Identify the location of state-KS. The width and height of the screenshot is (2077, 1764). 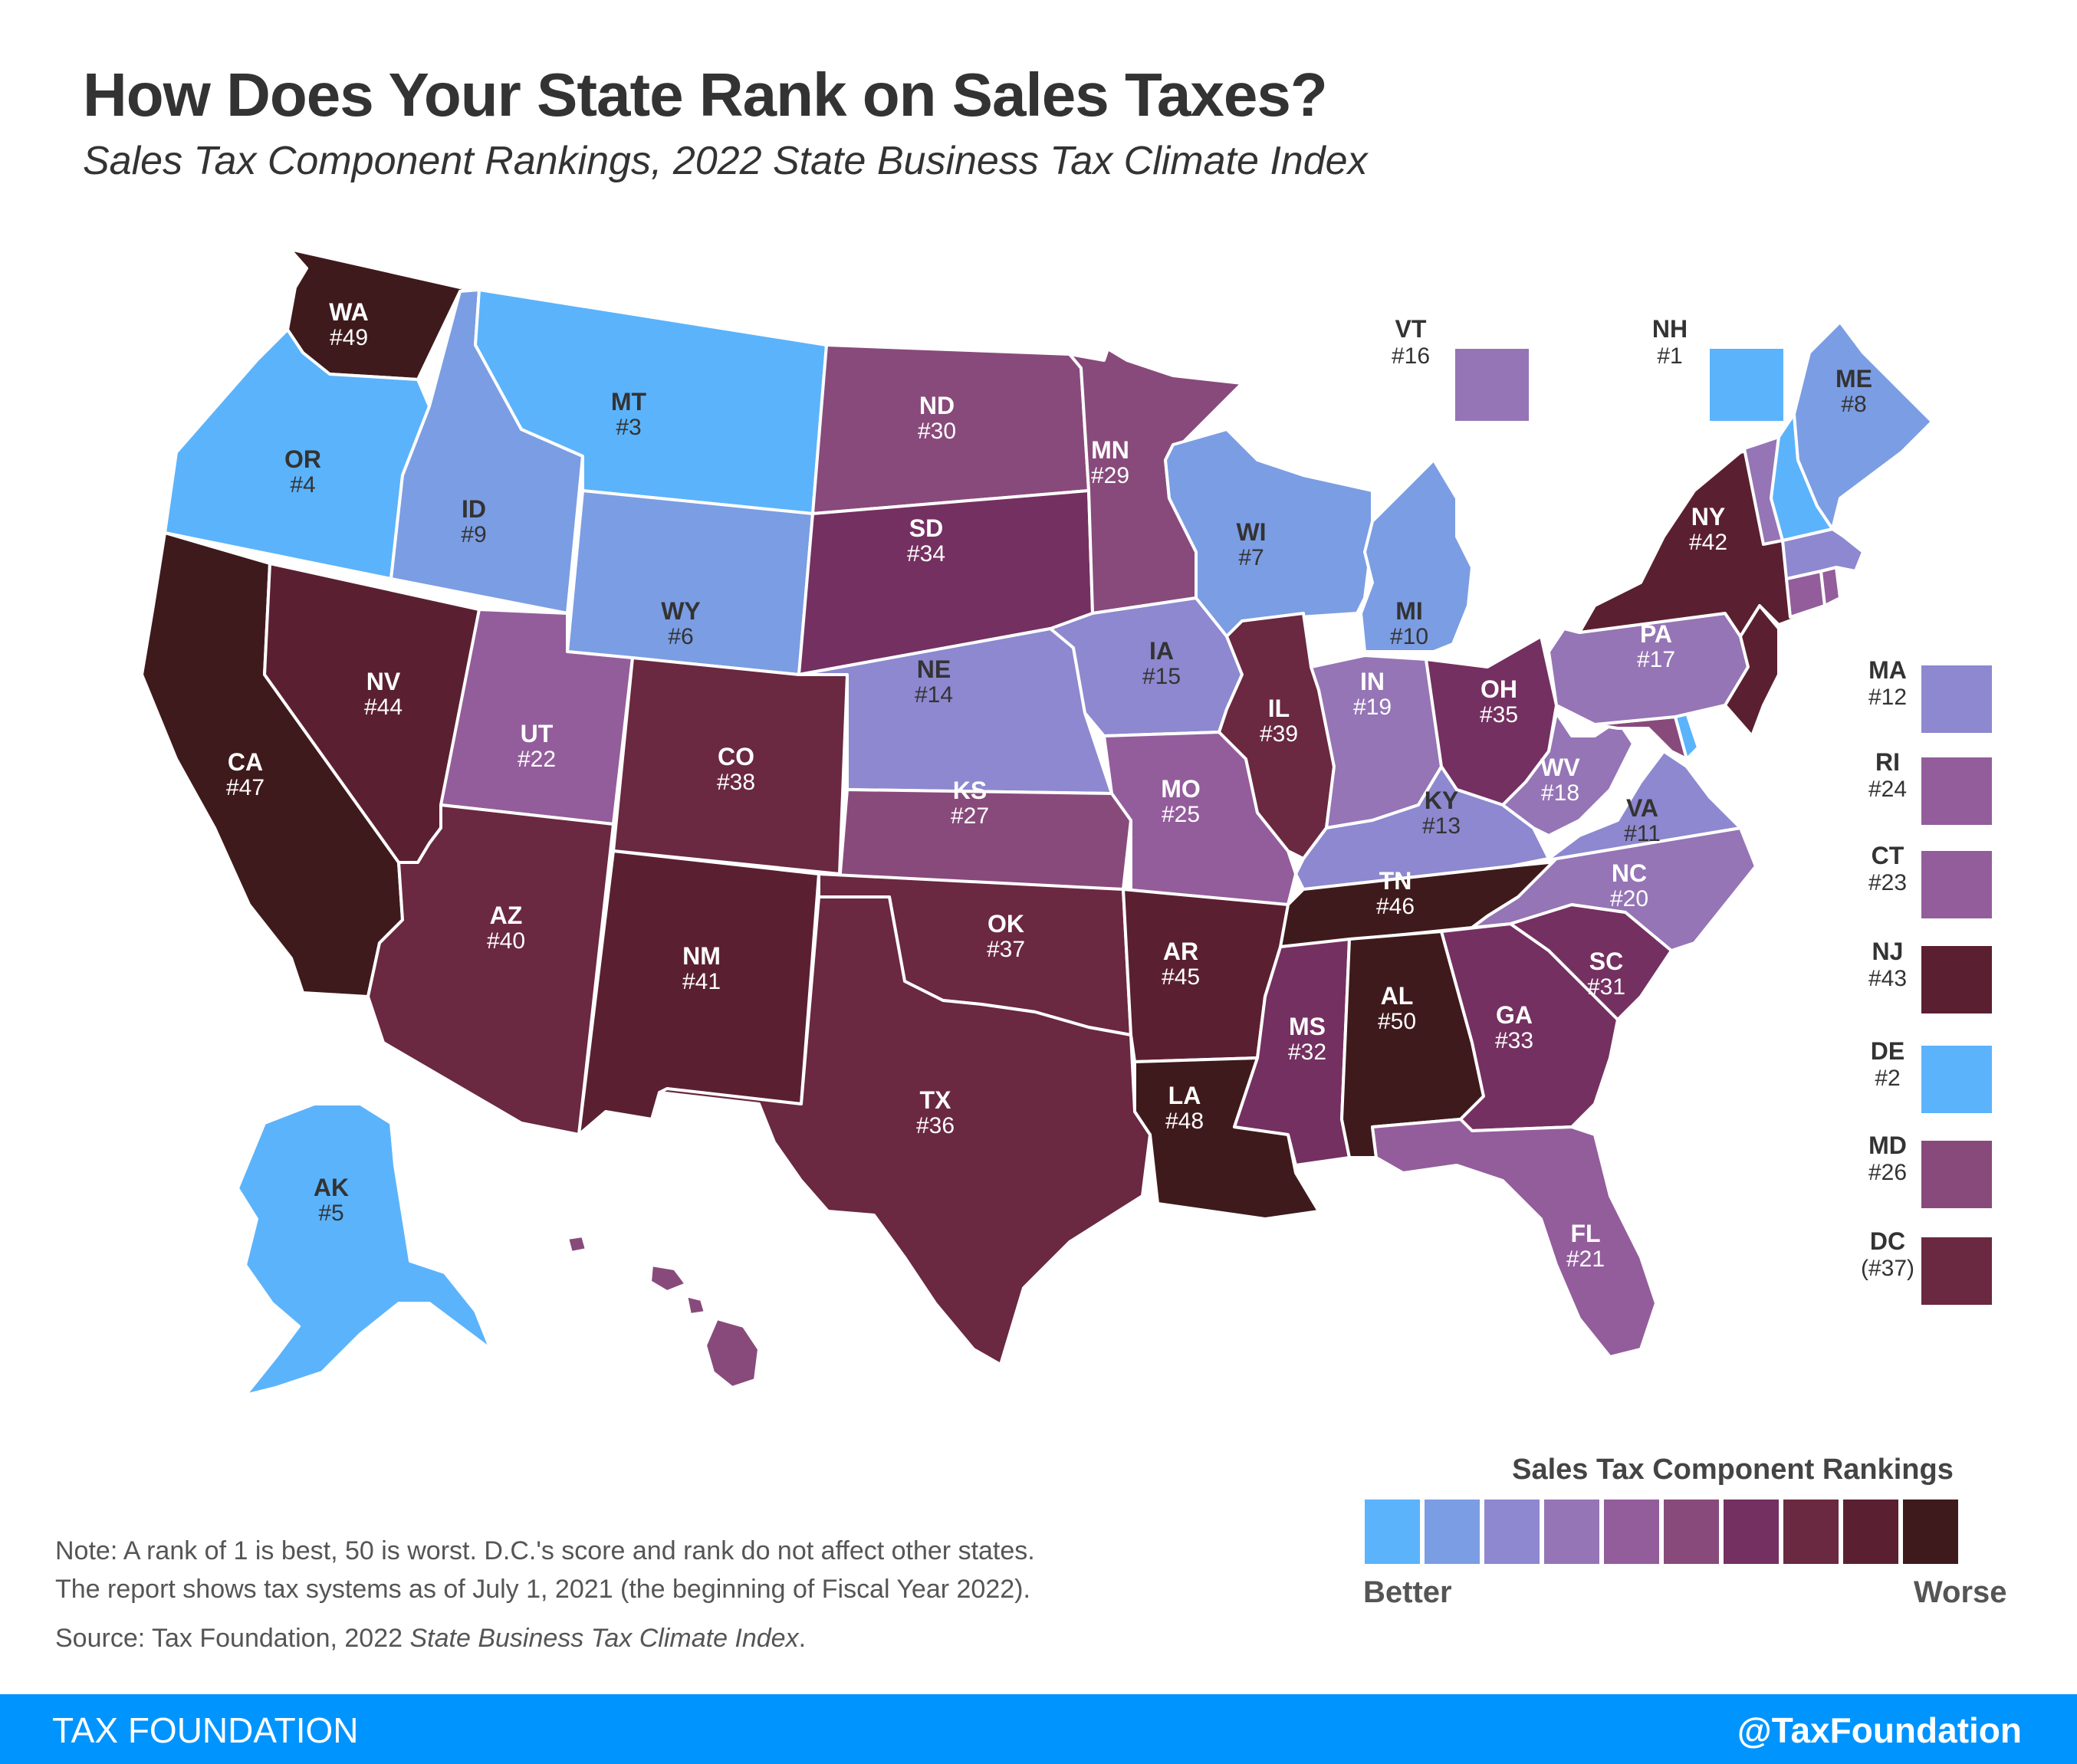
(985, 839).